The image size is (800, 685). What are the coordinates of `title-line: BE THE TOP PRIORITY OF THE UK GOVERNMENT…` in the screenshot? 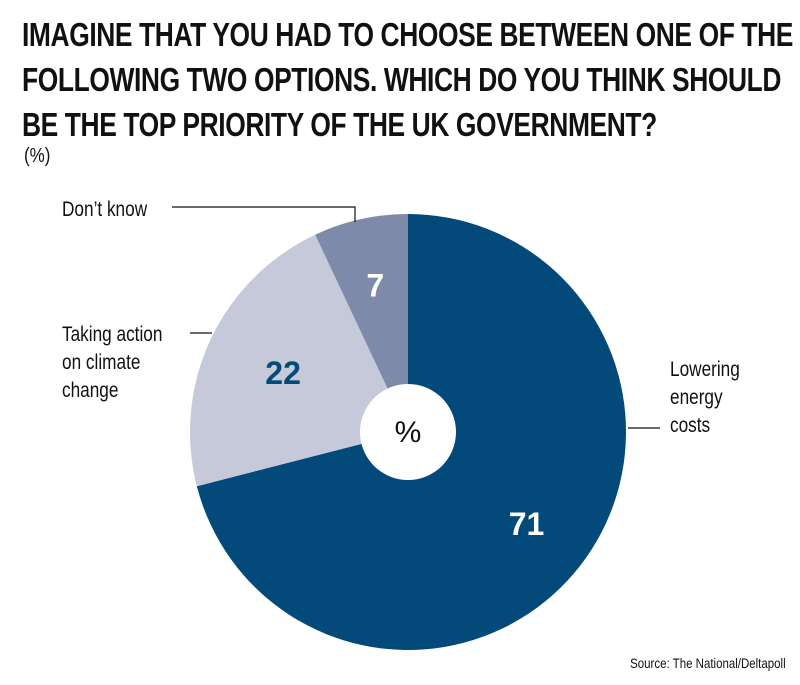 It's located at (339, 124).